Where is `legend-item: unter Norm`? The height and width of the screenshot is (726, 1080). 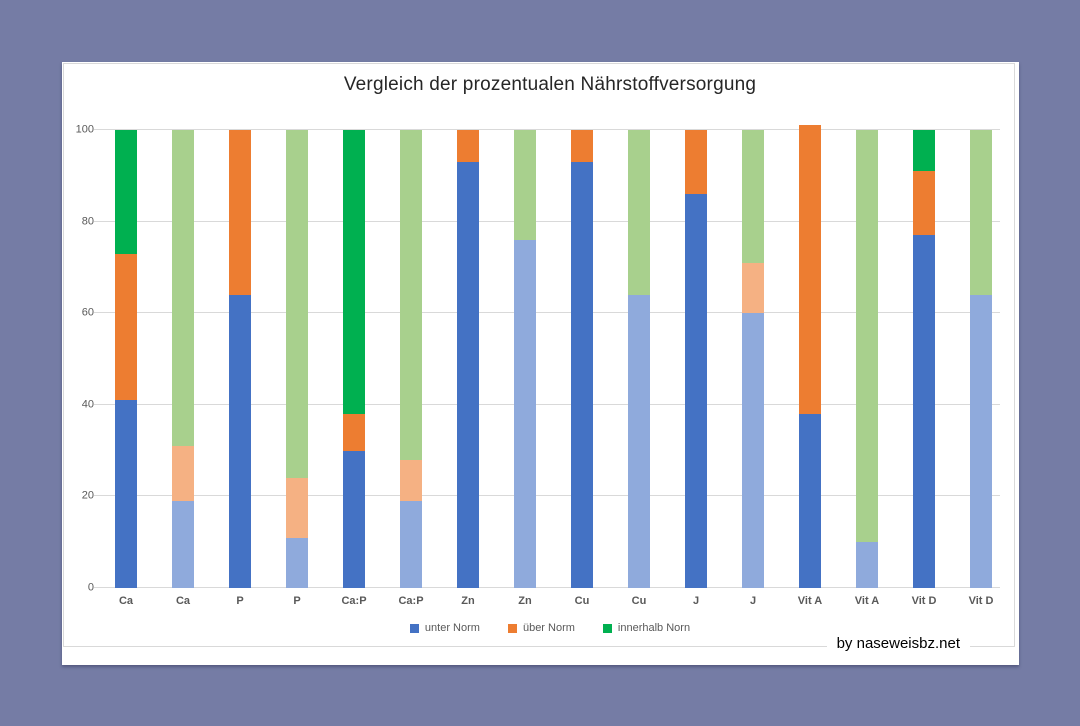
legend-item: unter Norm is located at coordinates (444, 628).